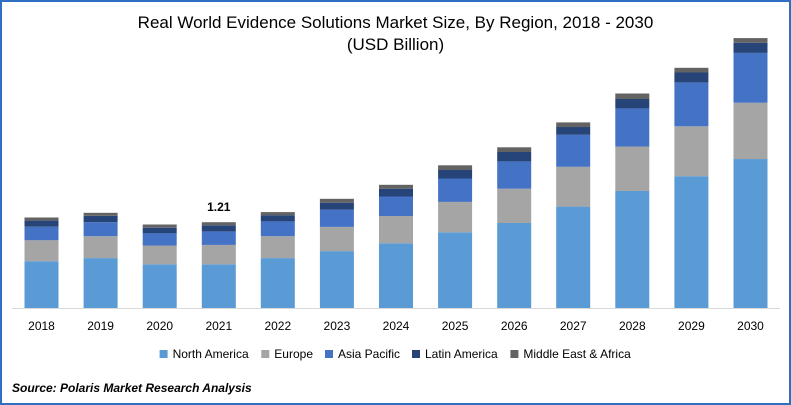 The width and height of the screenshot is (791, 405). I want to click on bar-2028-asia-pacific, so click(632, 127).